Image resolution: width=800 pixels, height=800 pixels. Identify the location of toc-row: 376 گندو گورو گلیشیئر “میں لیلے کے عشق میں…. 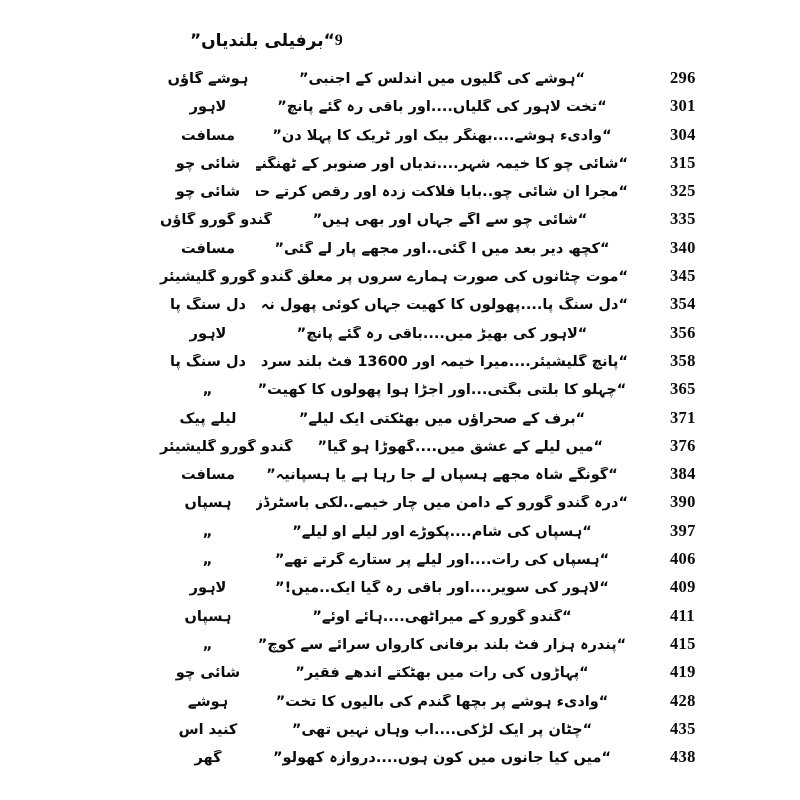
(425, 450).